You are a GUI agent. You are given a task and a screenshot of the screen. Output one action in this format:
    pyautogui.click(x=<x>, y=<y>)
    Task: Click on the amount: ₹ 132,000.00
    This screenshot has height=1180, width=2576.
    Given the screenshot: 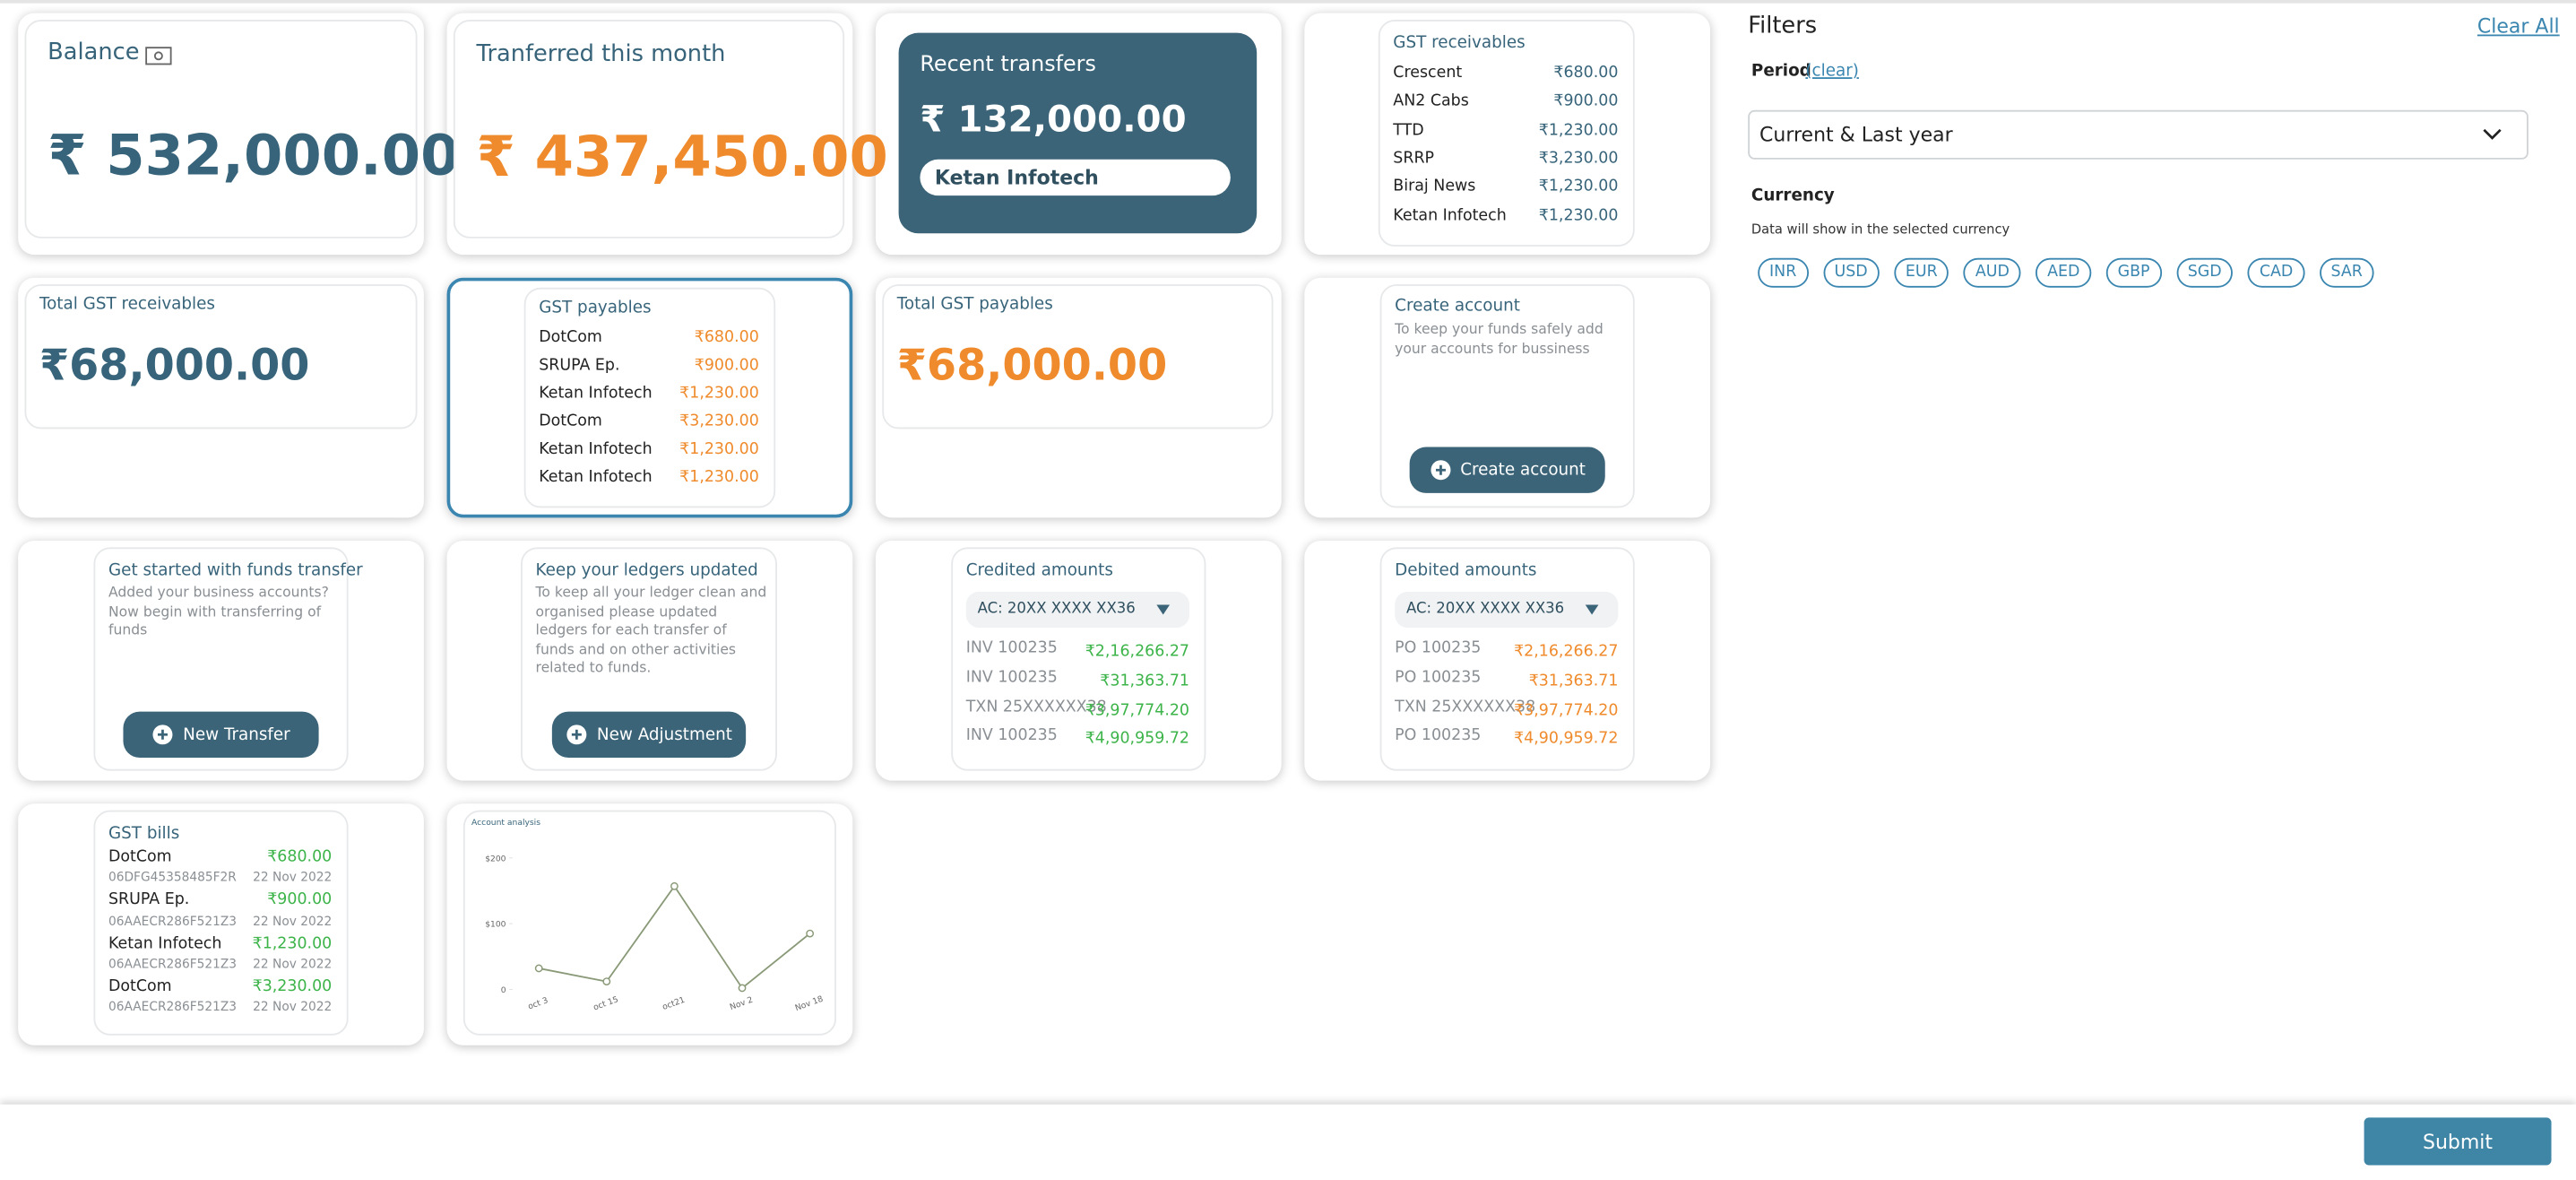 What is the action you would take?
    pyautogui.click(x=1053, y=121)
    